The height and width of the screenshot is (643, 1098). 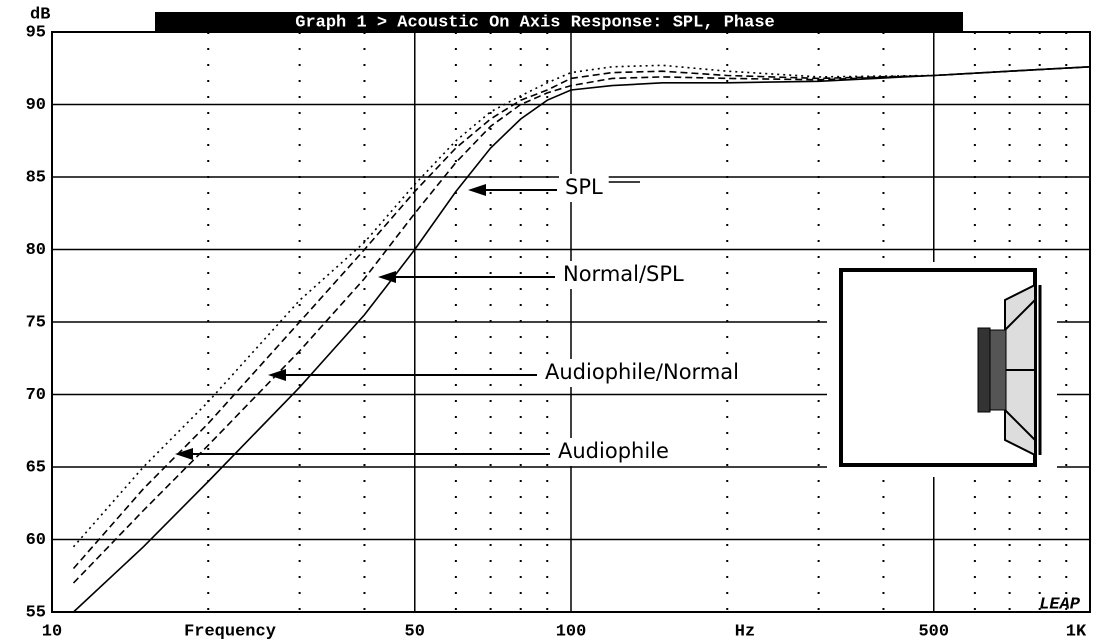 I want to click on inset-box, so click(x=938, y=367).